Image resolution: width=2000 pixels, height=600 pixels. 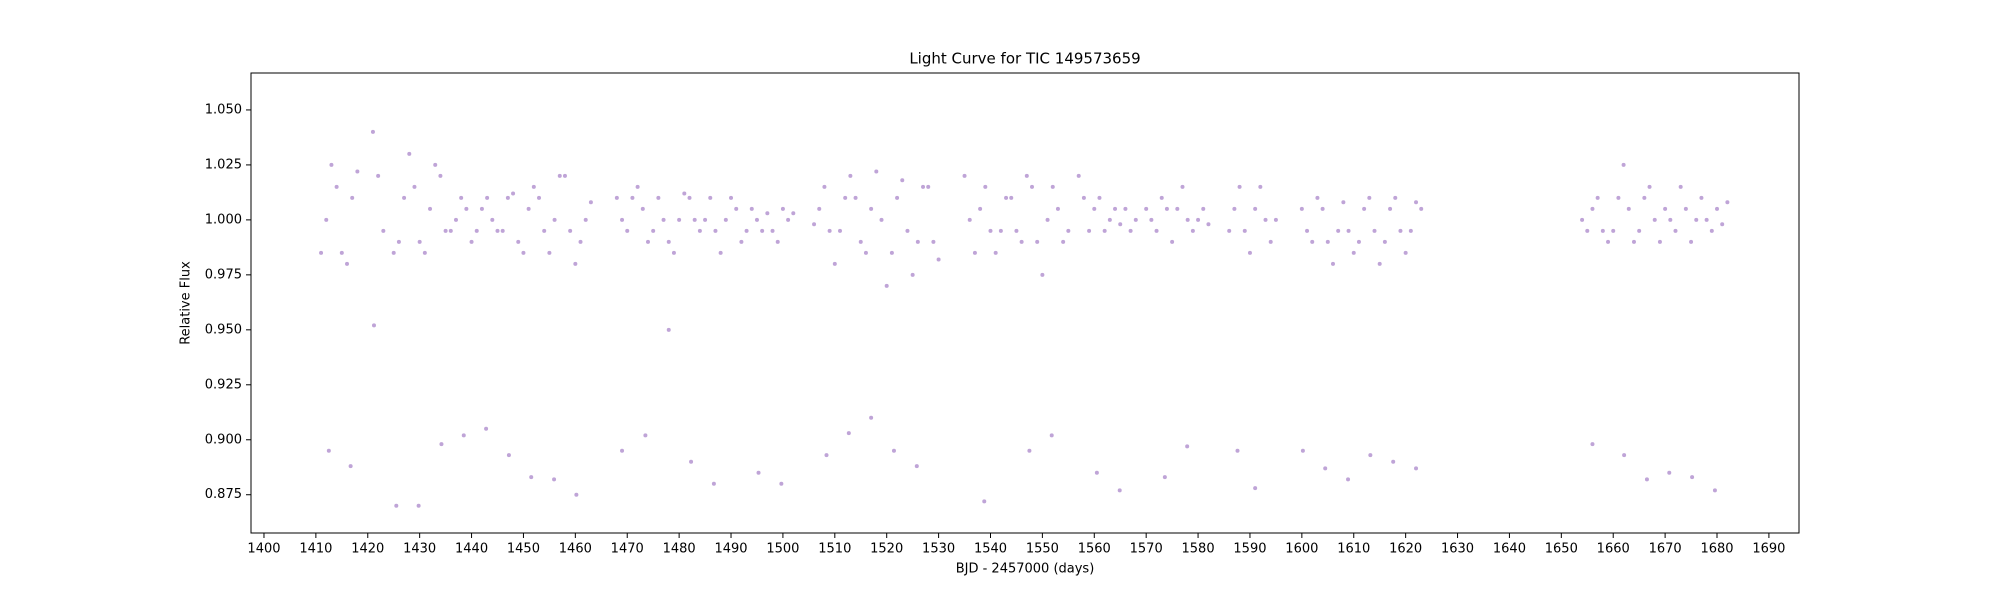 I want to click on x-tick-label: 1420, so click(x=367, y=549).